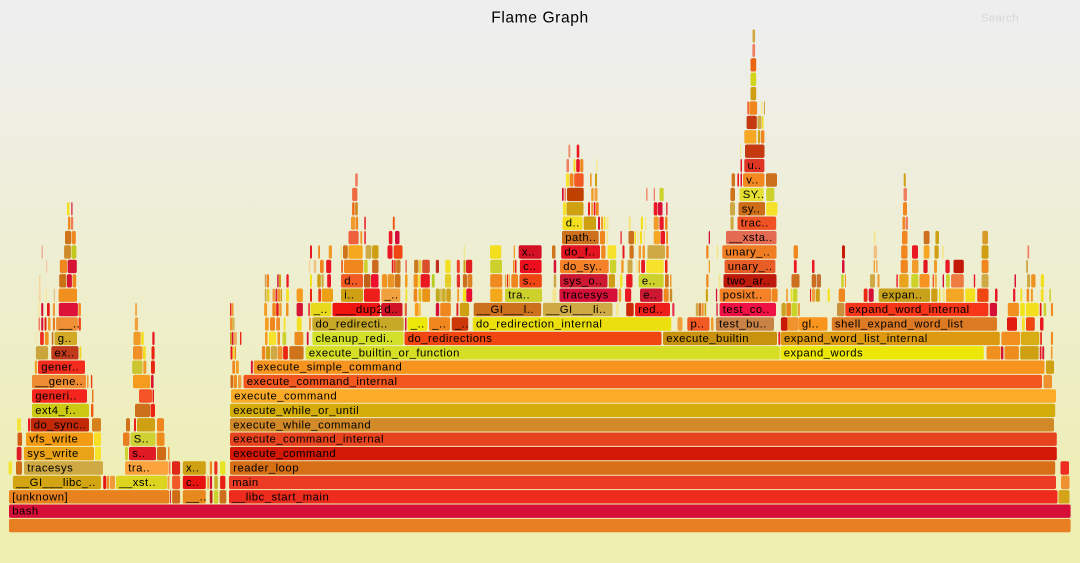  Describe the element at coordinates (579, 253) in the screenshot. I see `svg-text: do_f..` at that location.